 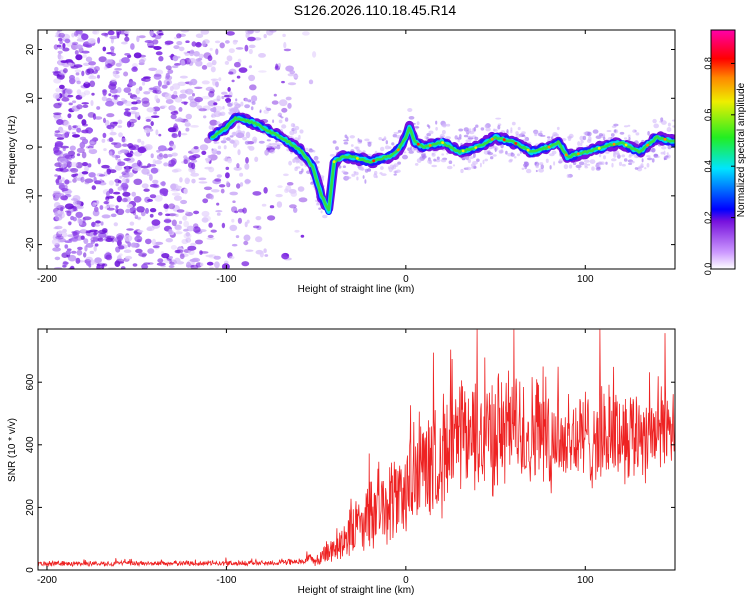 What do you see at coordinates (30, 381) in the screenshot?
I see `y-tick-label: 600` at bounding box center [30, 381].